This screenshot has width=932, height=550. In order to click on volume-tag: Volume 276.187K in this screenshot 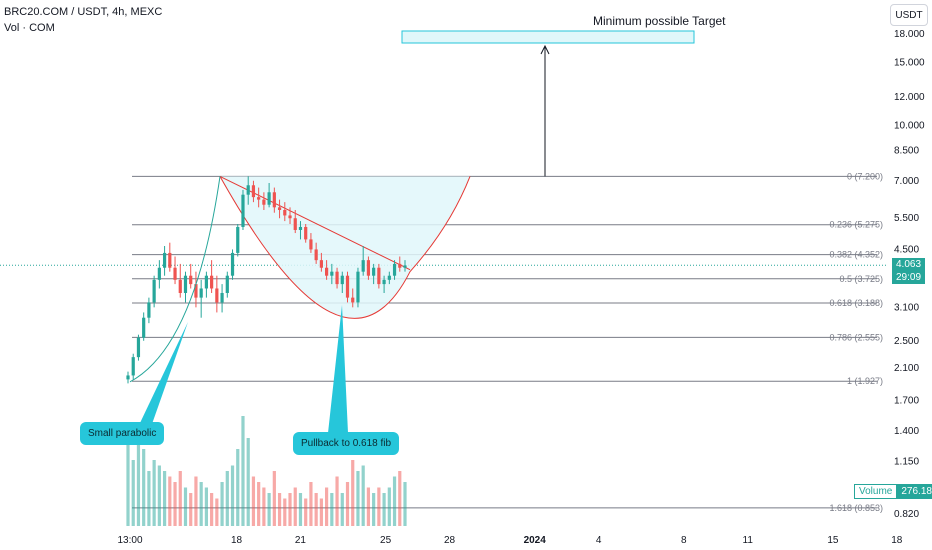, I will do `click(893, 491)`.